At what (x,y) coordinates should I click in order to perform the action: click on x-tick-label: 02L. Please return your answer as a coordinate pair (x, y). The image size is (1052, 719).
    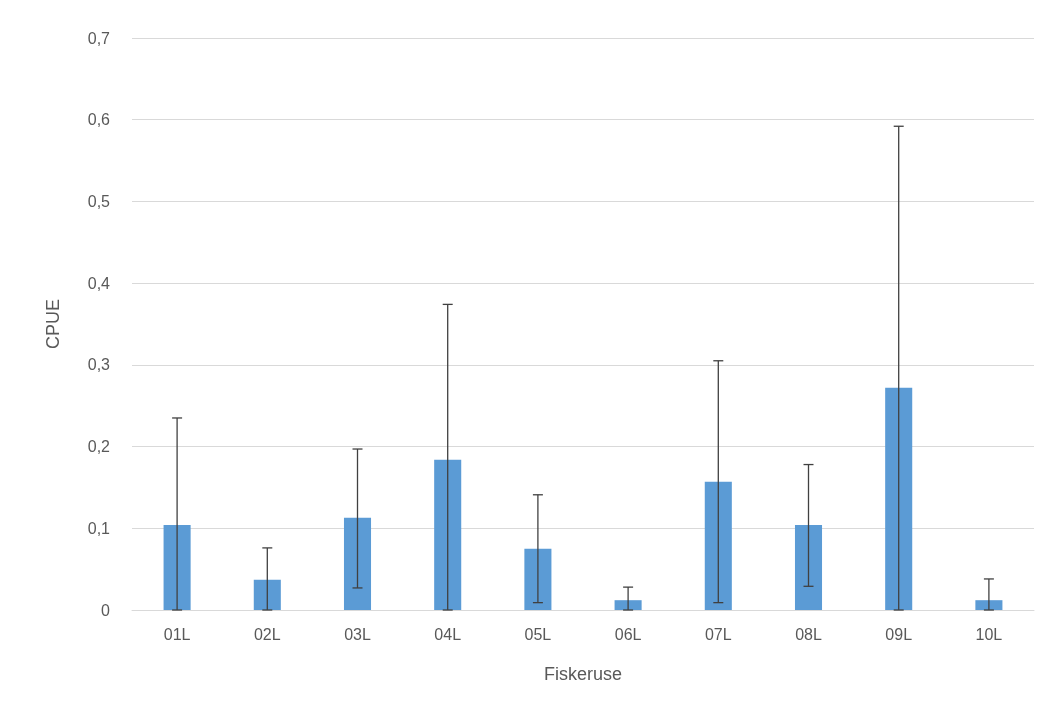
    Looking at the image, I should click on (267, 634).